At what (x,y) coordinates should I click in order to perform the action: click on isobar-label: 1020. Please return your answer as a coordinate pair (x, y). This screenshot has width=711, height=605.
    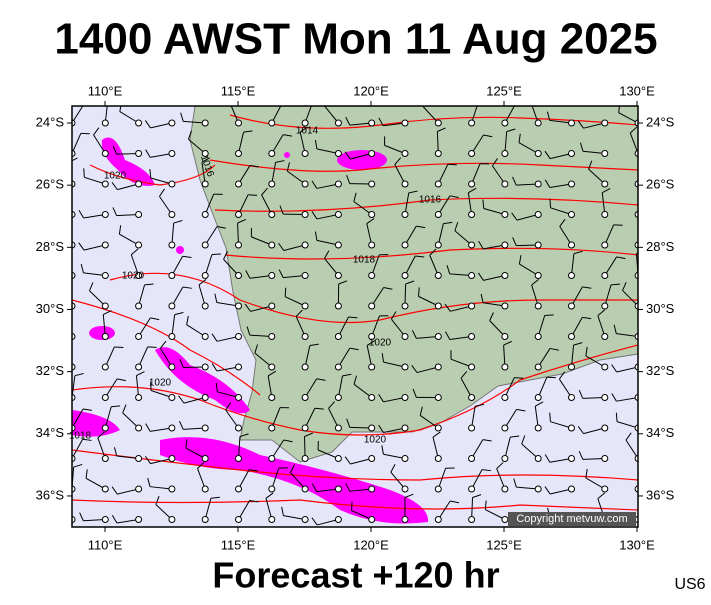
    Looking at the image, I should click on (160, 383).